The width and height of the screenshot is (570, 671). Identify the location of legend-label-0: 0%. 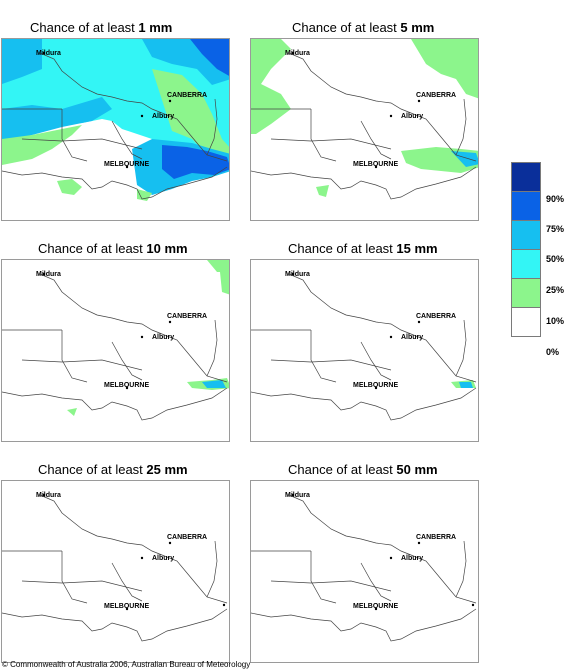
(553, 352).